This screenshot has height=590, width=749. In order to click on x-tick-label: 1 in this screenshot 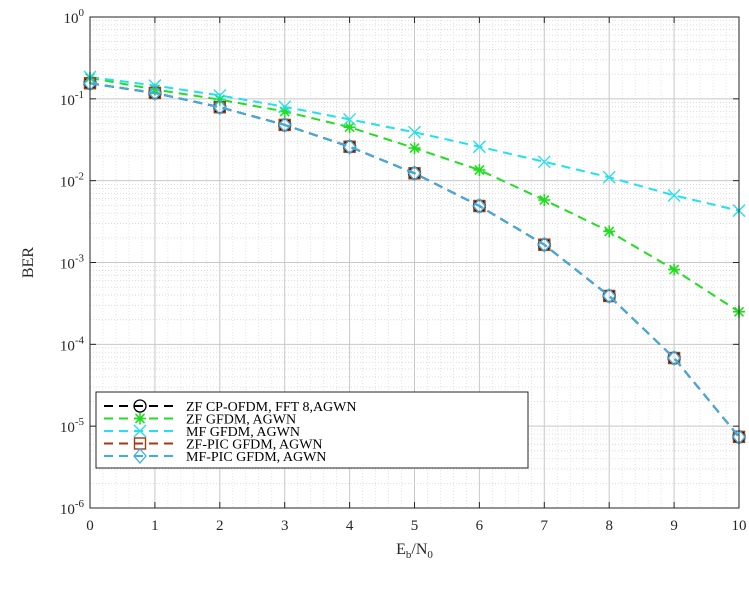, I will do `click(155, 526)`.